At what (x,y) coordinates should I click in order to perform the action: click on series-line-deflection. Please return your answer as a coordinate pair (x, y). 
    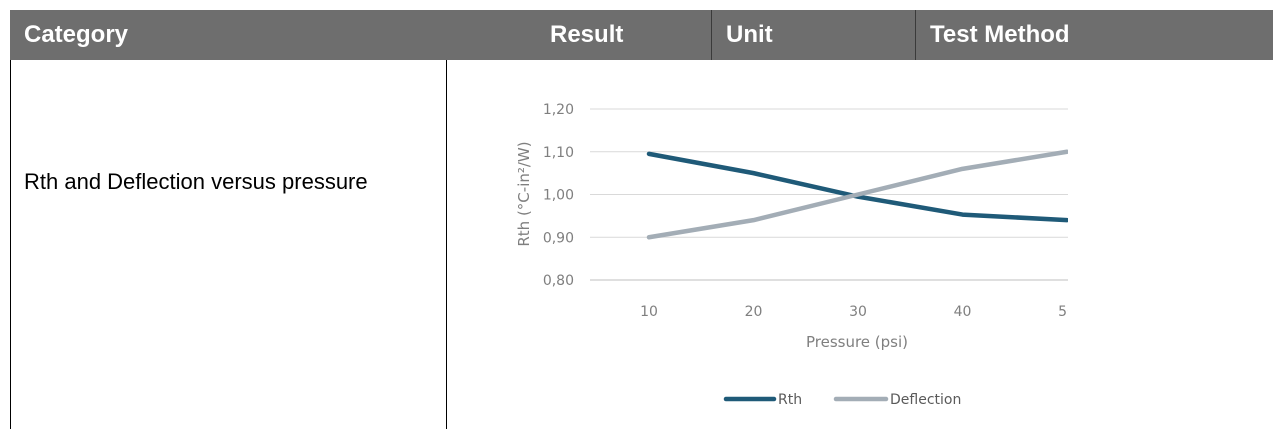
    Looking at the image, I should click on (857, 194).